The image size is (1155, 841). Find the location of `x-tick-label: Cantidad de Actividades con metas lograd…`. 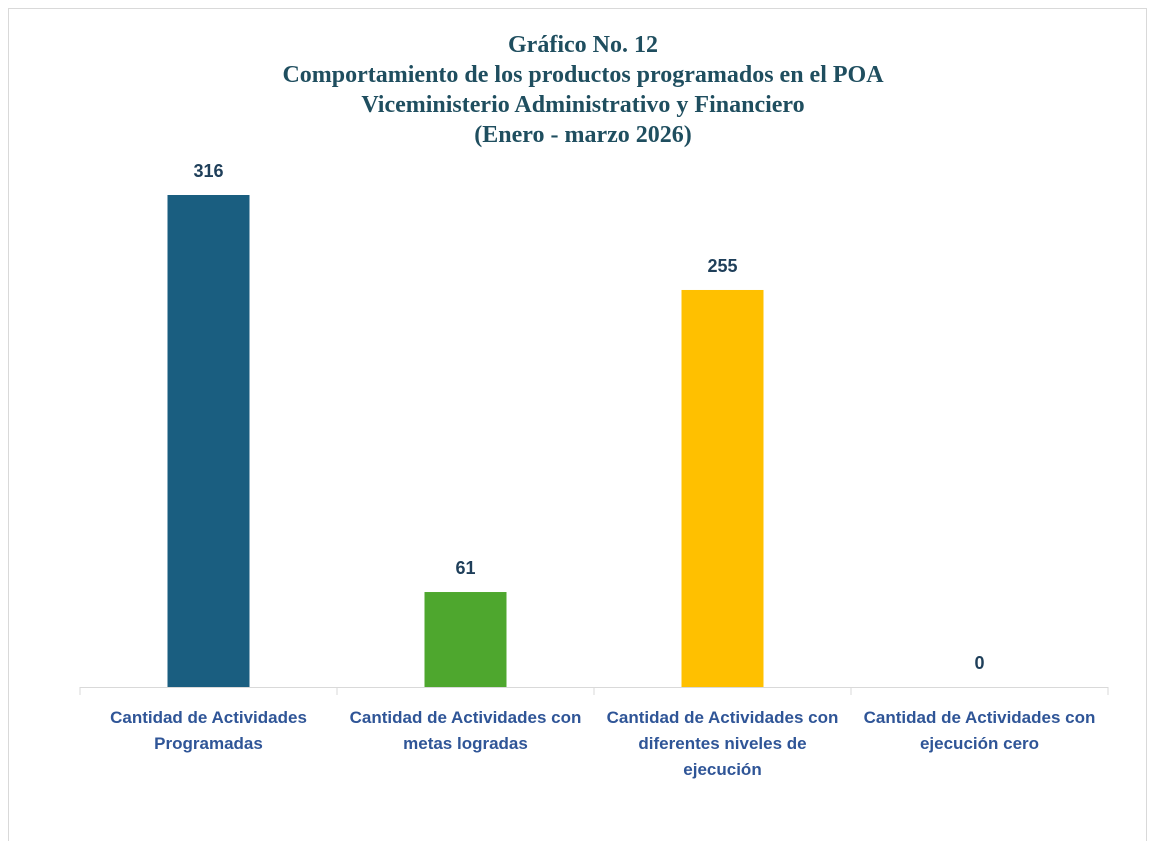

x-tick-label: Cantidad de Actividades con metas lograd… is located at coordinates (465, 730).